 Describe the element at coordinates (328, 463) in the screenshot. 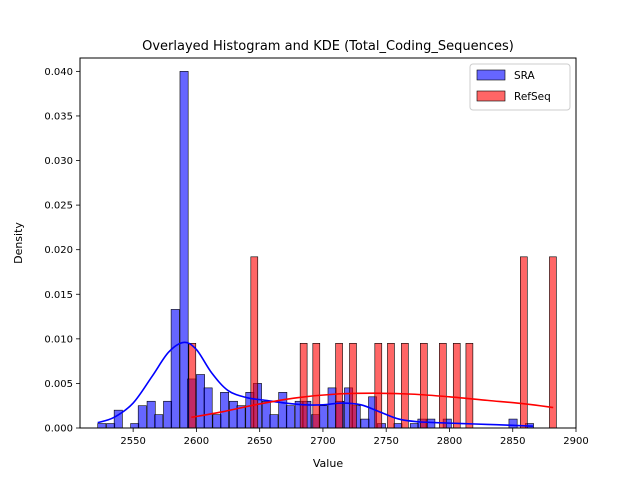

I see `x-axis-label: Value` at that location.